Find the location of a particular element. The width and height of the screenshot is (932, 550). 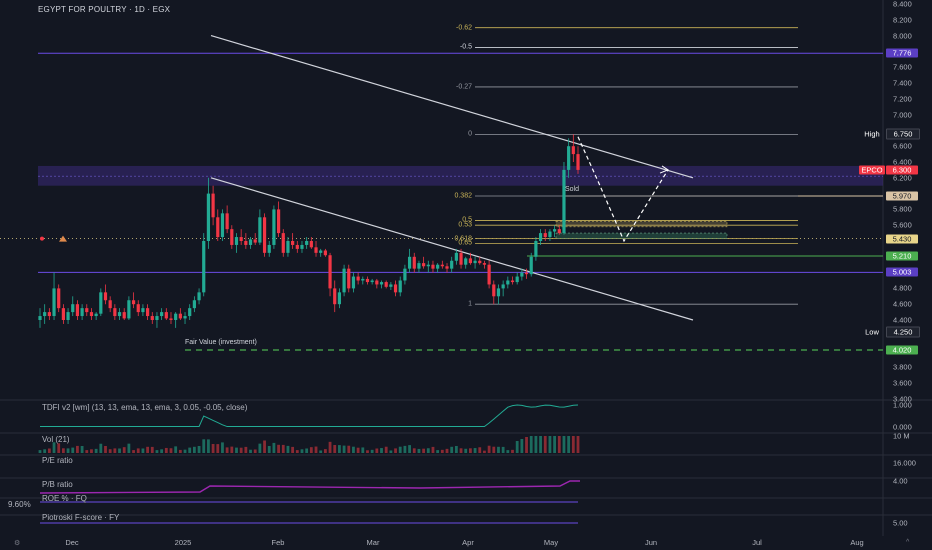

time-axis-label: Dec is located at coordinates (72, 542).